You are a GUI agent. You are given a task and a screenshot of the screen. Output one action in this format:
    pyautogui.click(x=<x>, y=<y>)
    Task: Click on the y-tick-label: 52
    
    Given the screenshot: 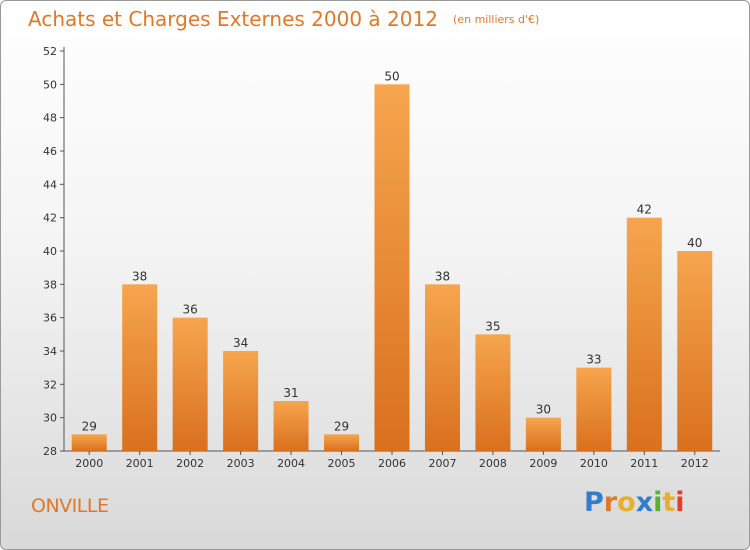 What is the action you would take?
    pyautogui.click(x=50, y=51)
    